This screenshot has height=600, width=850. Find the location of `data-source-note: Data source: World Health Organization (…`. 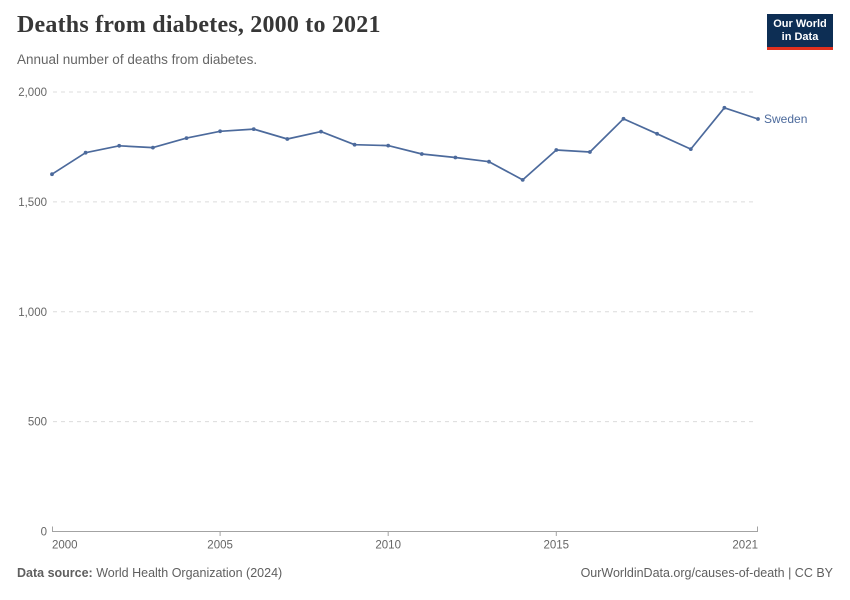

data-source-note: Data source: World Health Organization (… is located at coordinates (149, 573).